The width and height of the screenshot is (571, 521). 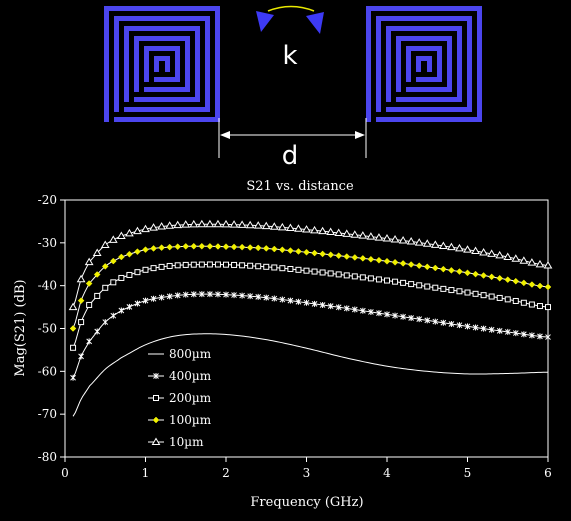 What do you see at coordinates (180, 354) in the screenshot?
I see `legend-item: 800µm` at bounding box center [180, 354].